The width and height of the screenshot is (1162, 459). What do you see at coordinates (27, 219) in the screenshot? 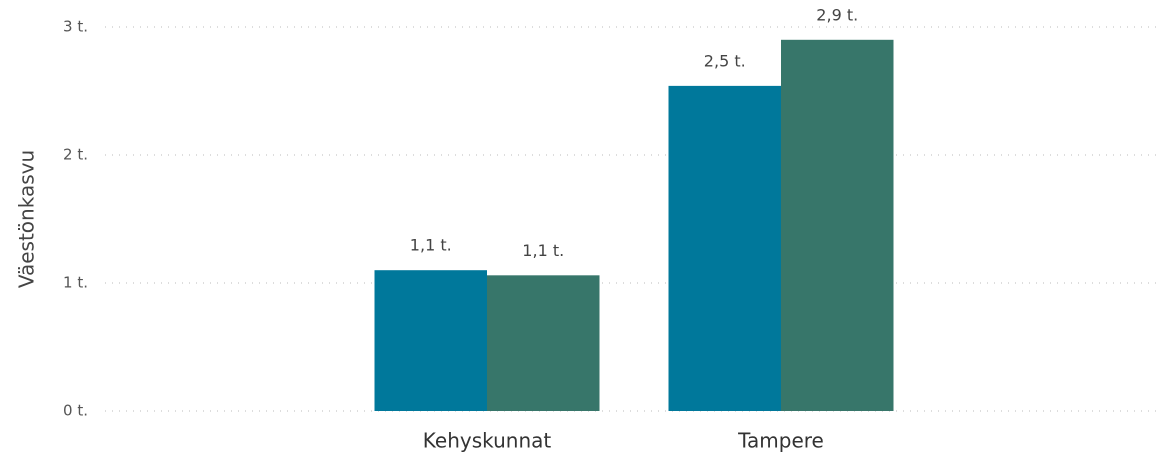
I see `y-axis-title: Väestönkasvu` at bounding box center [27, 219].